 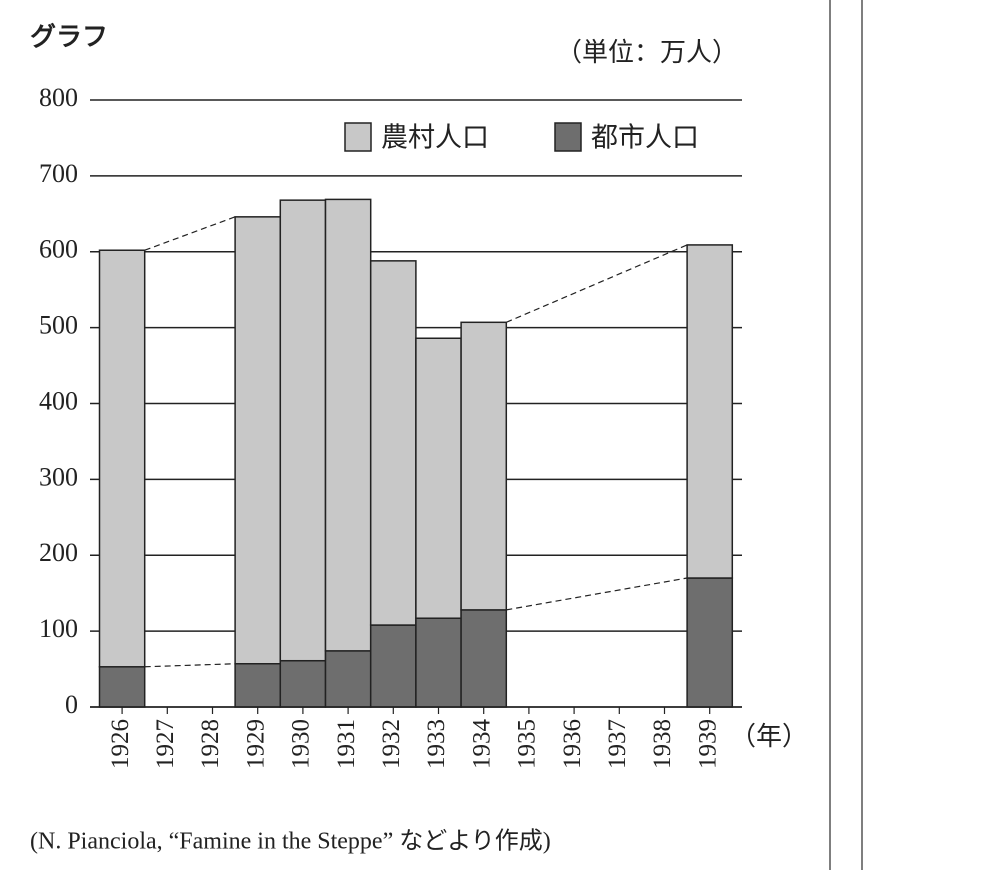 I want to click on legend-label: 都市人口, so click(x=645, y=138).